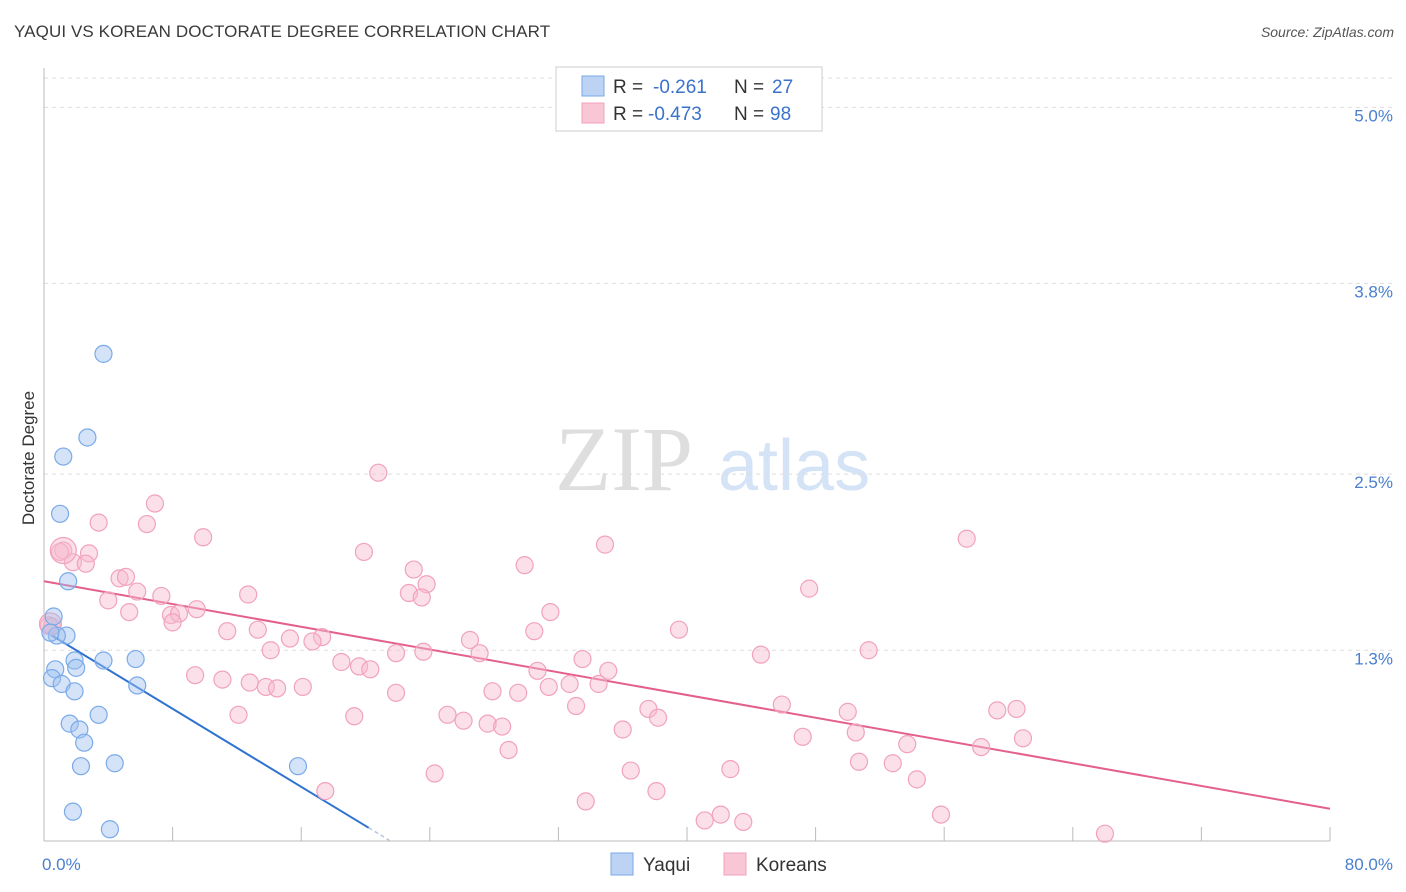 This screenshot has width=1406, height=892. I want to click on legend-swatch-koreans, so click(593, 113).